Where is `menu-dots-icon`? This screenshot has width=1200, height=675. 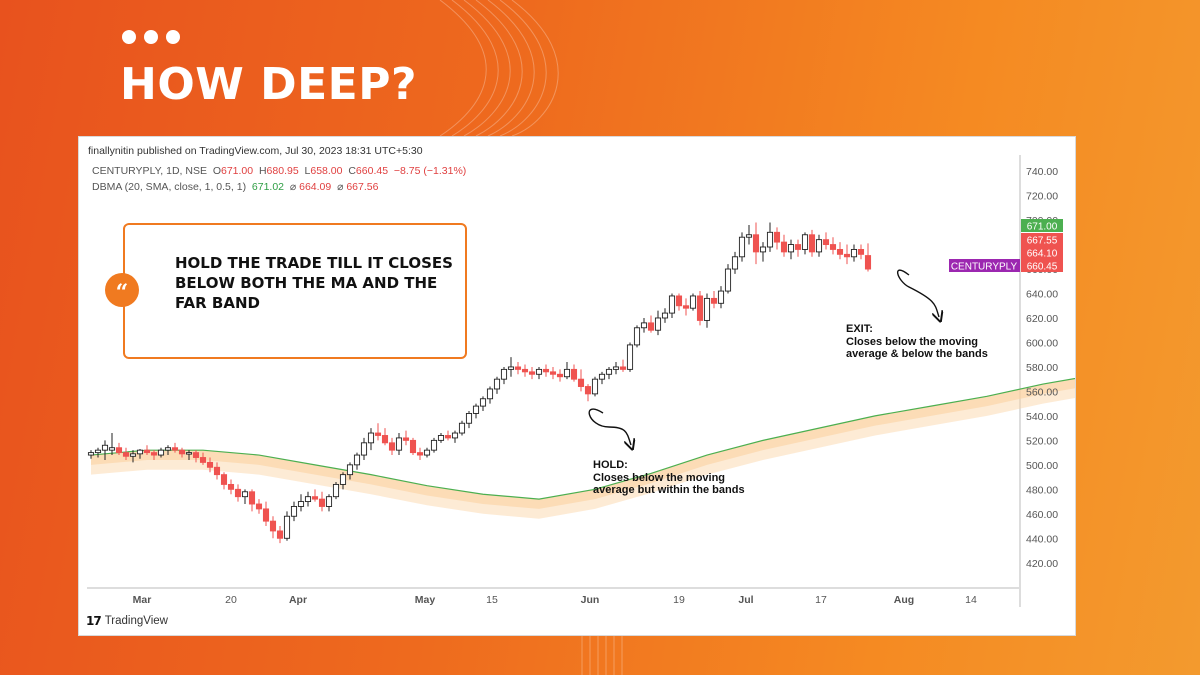 menu-dots-icon is located at coordinates (151, 37).